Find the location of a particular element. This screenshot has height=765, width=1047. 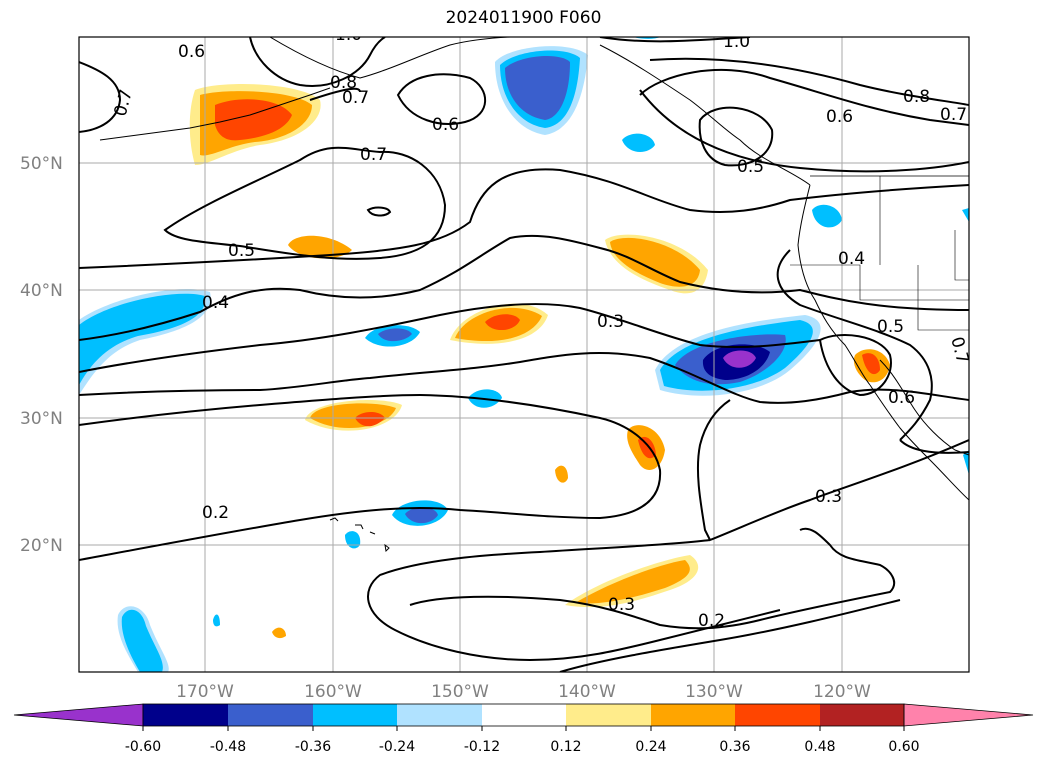

lon-label: 150°W is located at coordinates (460, 692).